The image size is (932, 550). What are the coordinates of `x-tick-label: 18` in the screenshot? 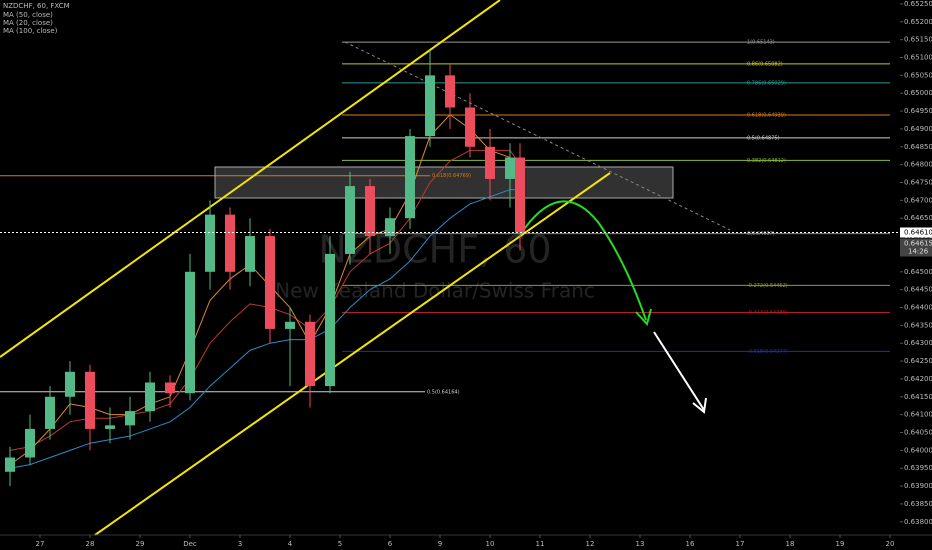 It's located at (790, 544).